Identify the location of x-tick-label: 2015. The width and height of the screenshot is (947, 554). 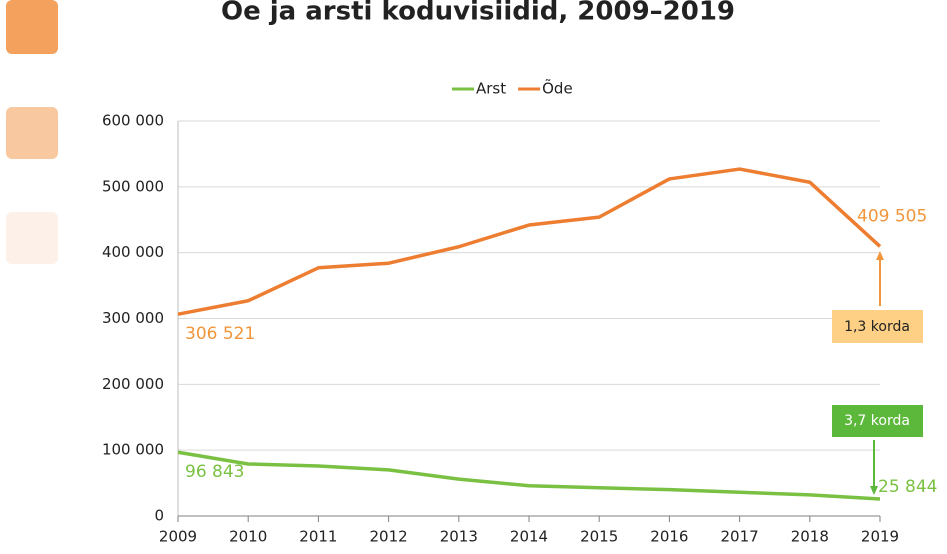
(599, 537).